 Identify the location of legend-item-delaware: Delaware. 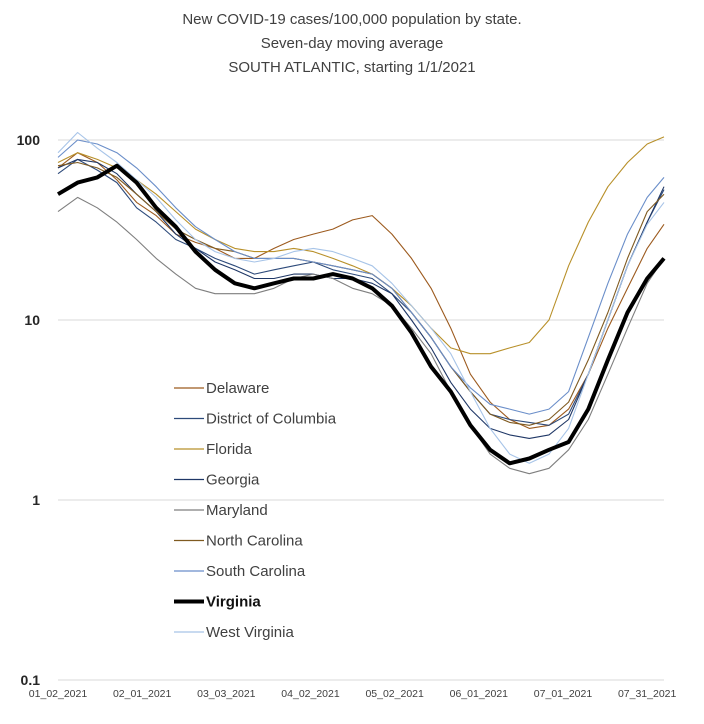
(221, 388).